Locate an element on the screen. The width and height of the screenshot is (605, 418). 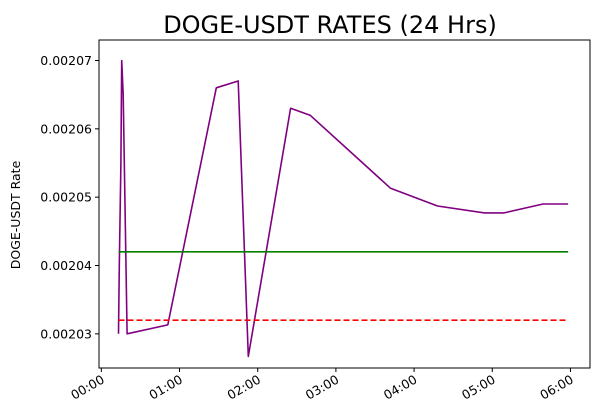
x-tick-label: 06:00 is located at coordinates (556, 387).